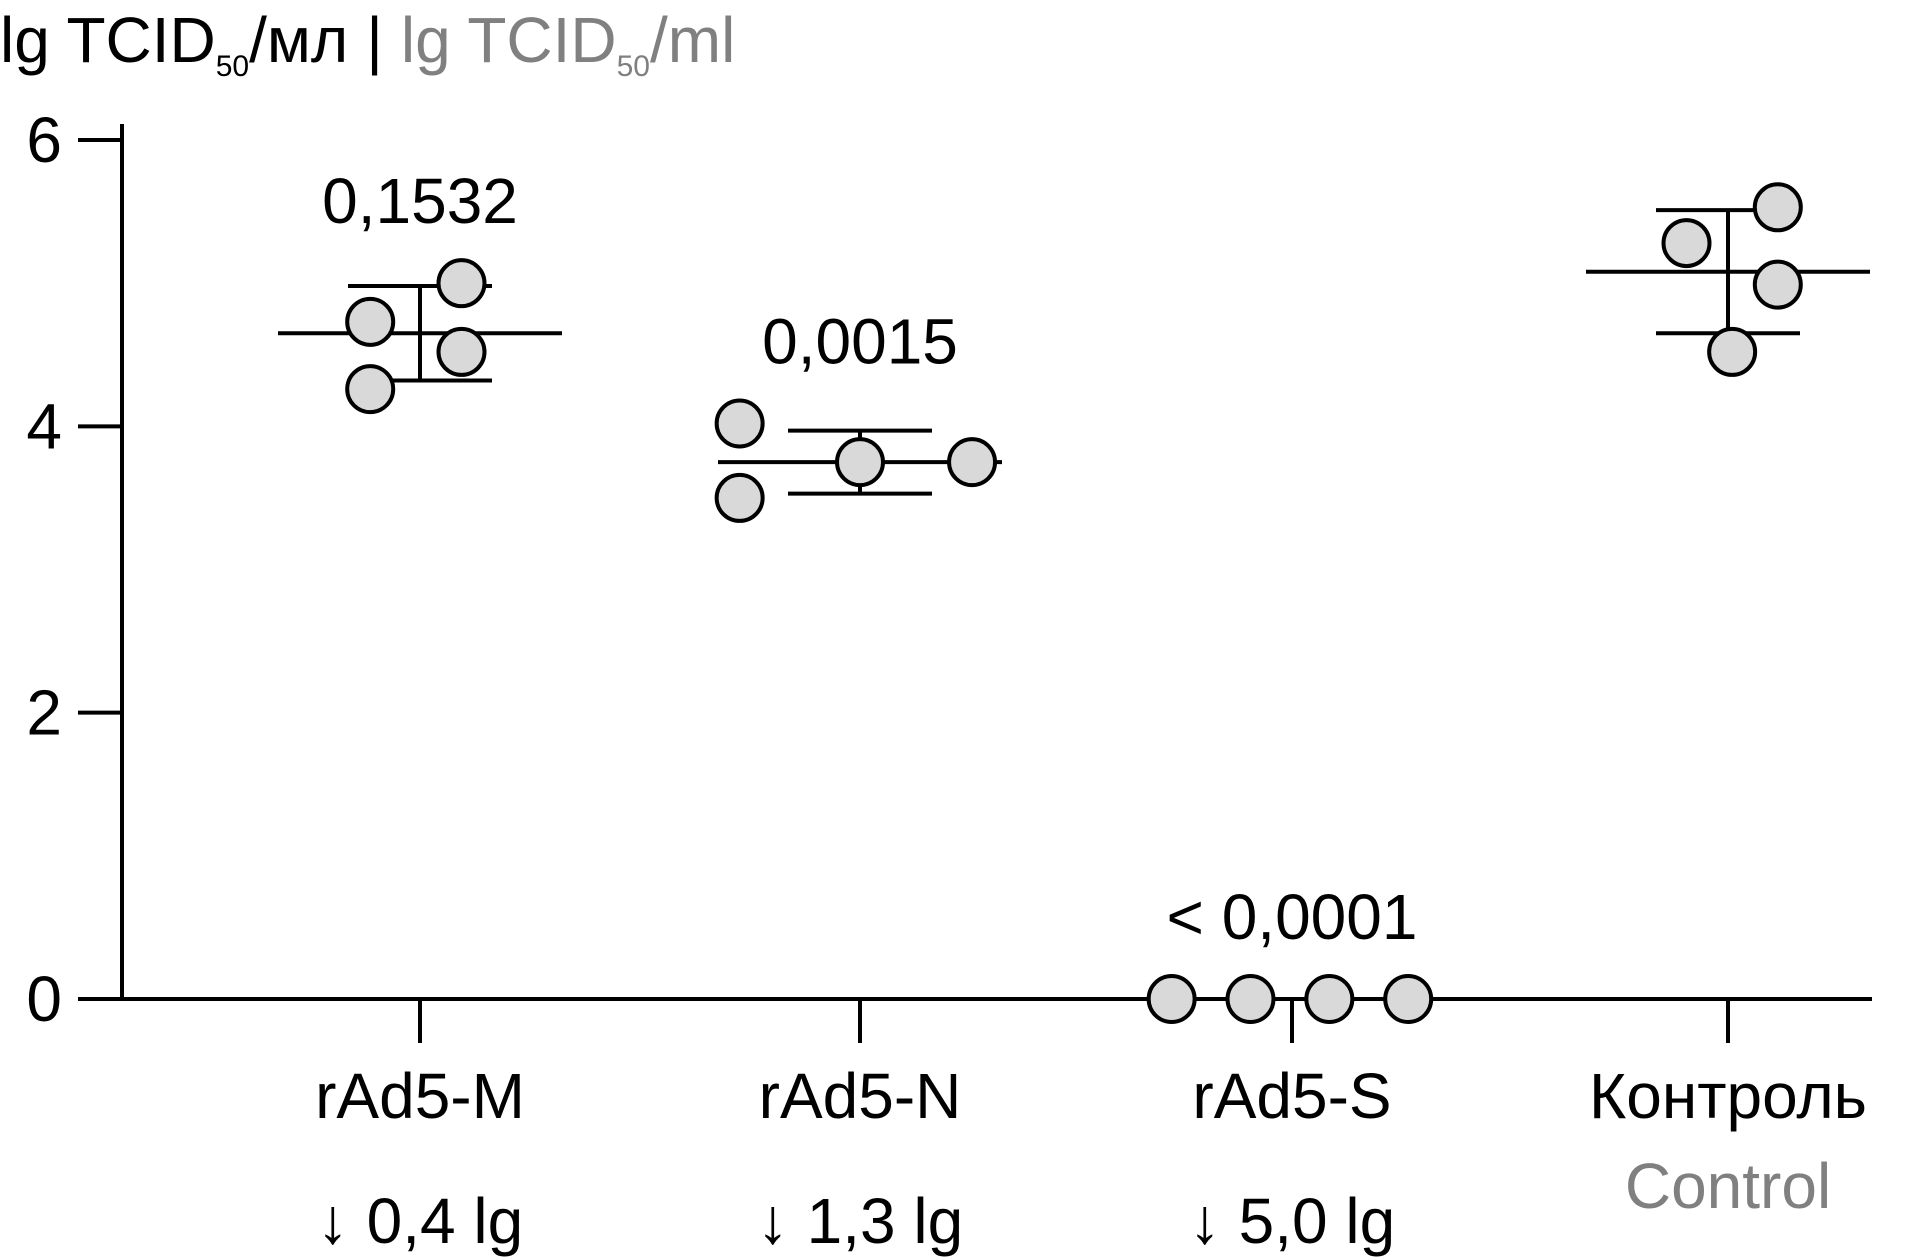 This screenshot has height=1258, width=1908. I want to click on p-value-rad5-s: < 0,0001, so click(1292, 917).